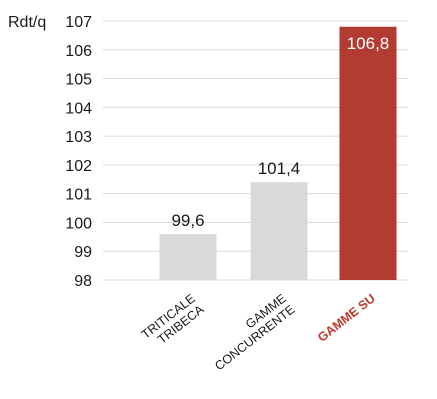  Describe the element at coordinates (78, 51) in the screenshot. I see `y-tick-label: 106` at that location.